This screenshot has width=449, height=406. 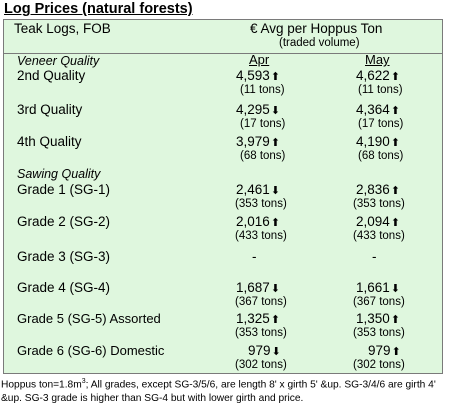 I want to click on price-may: 979⬆, so click(x=385, y=350).